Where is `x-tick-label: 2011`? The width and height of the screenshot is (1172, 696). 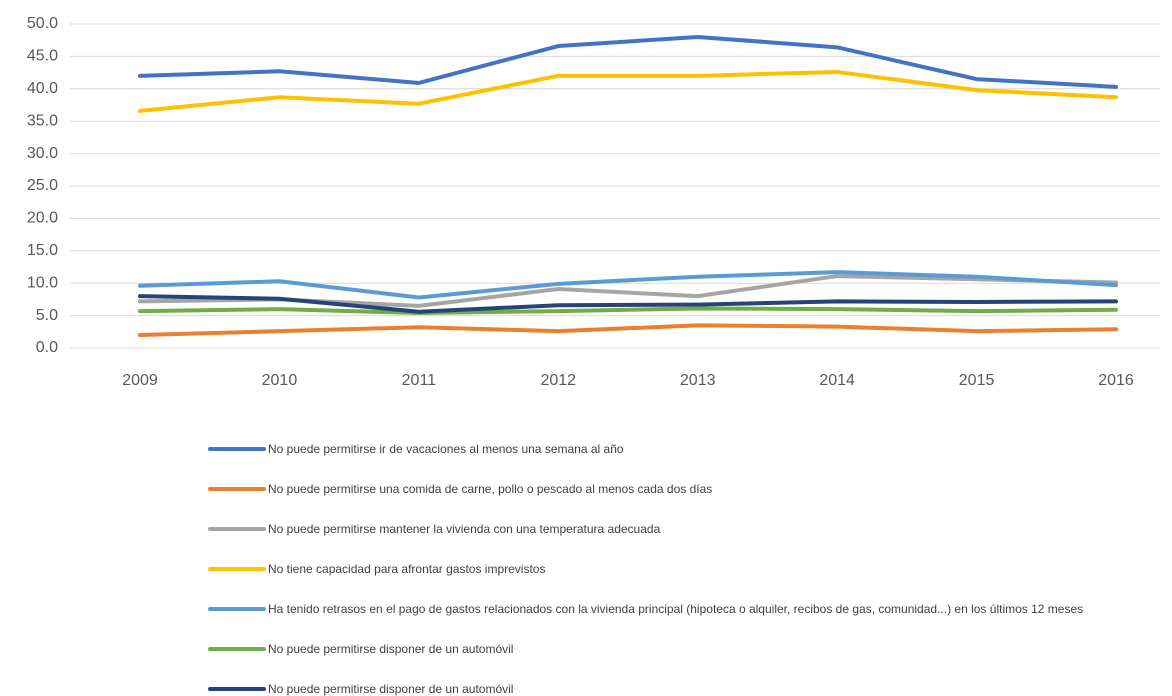 x-tick-label: 2011 is located at coordinates (419, 380).